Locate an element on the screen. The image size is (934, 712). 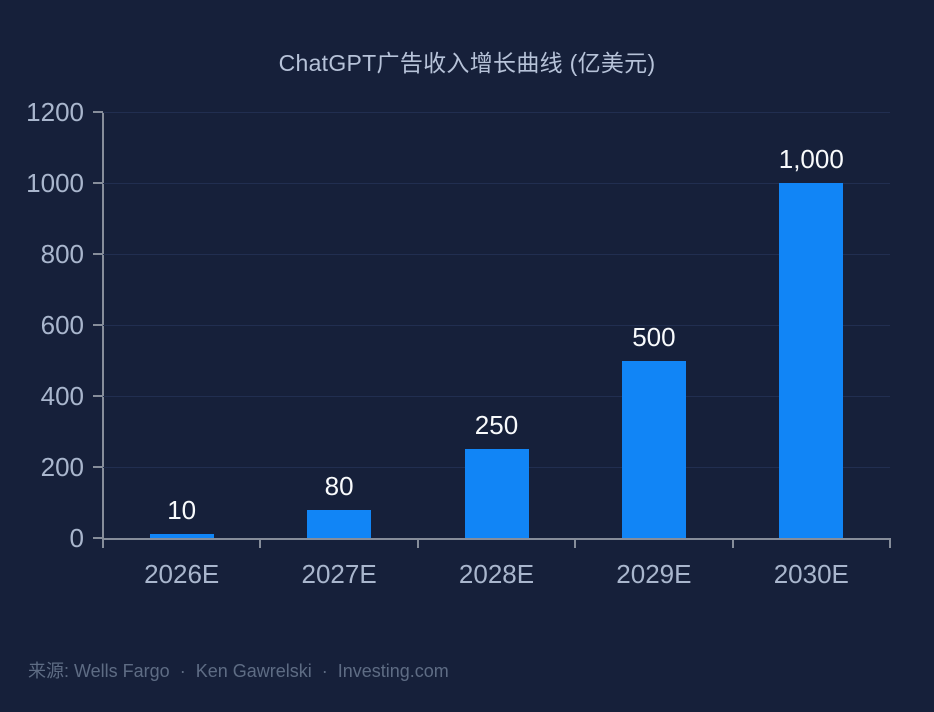
y-axis-tick-label: 1200 is located at coordinates (55, 112).